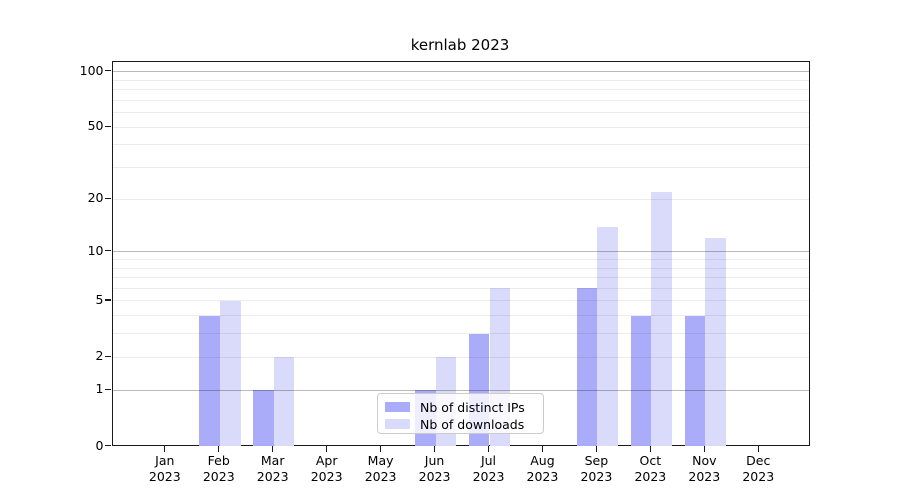 The height and width of the screenshot is (500, 900). Describe the element at coordinates (472, 407) in the screenshot. I see `legend-label: Nb of distinct IPs` at that location.